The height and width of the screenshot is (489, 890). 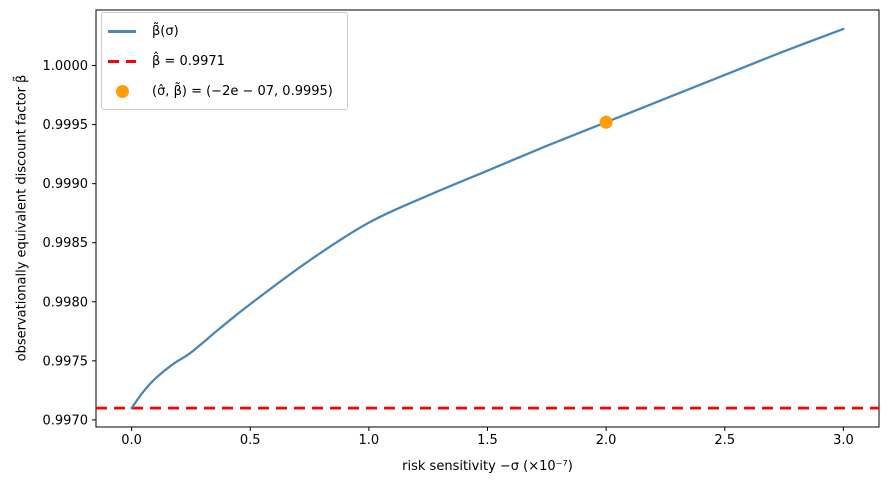 What do you see at coordinates (188, 61) in the screenshot?
I see `legend-label-beta-hat: β̂ = 0.9971` at bounding box center [188, 61].